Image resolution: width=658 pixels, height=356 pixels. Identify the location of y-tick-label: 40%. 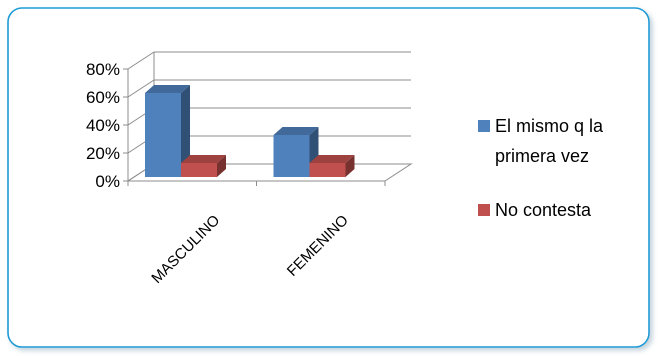
(103, 125).